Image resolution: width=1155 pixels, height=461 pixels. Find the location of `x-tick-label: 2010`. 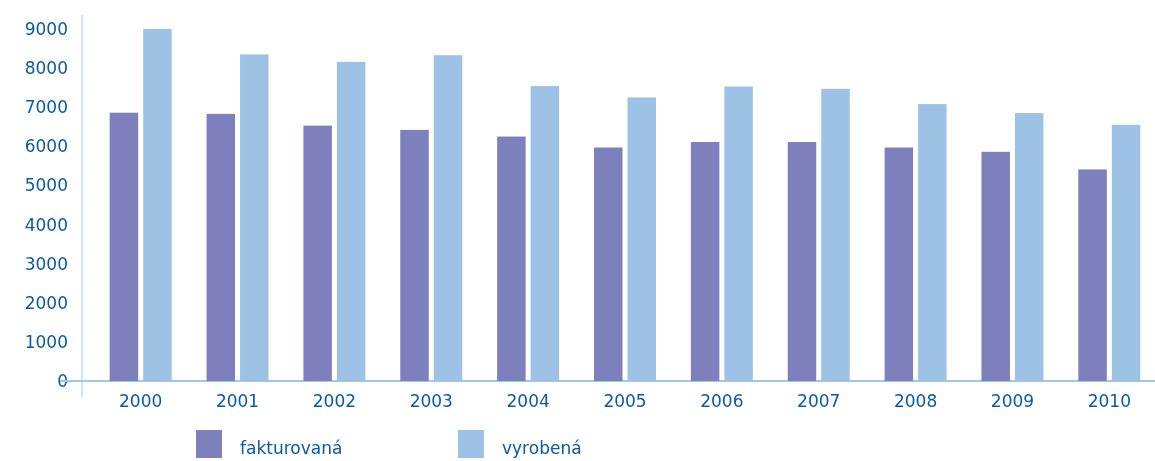

x-tick-label: 2010 is located at coordinates (1109, 401).